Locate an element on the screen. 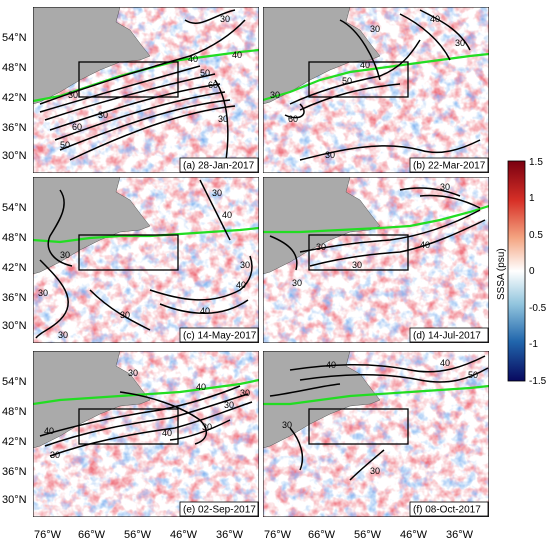 The image size is (550, 547). panel-d is located at coordinates (376, 260).